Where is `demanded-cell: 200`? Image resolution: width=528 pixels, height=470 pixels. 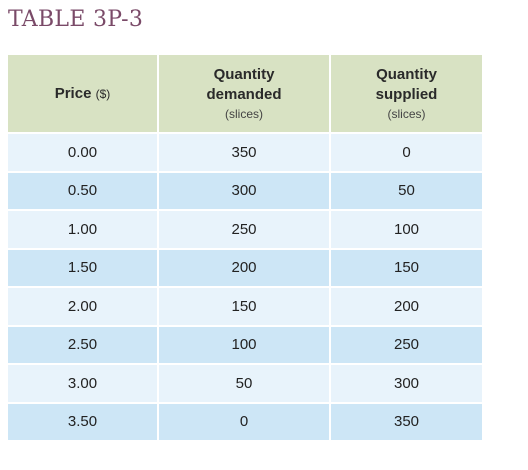
demanded-cell: 200 is located at coordinates (244, 267).